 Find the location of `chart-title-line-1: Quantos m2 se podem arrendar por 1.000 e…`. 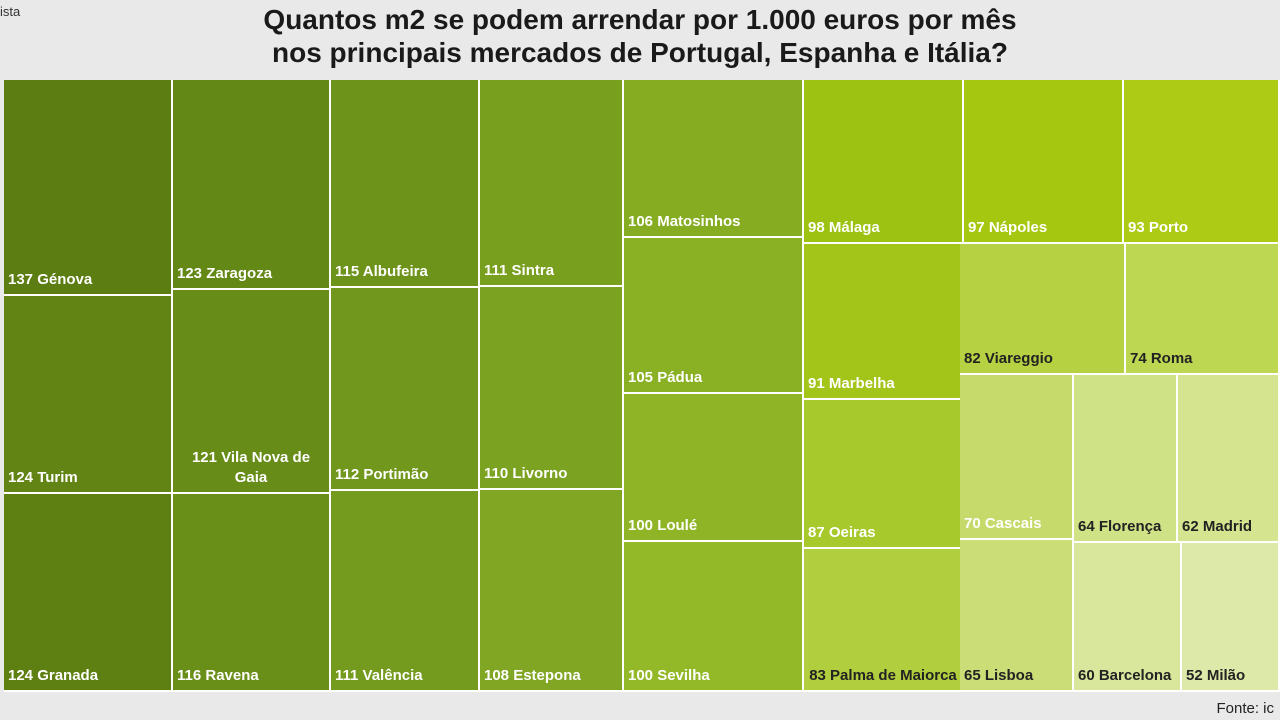

chart-title-line-1: Quantos m2 se podem arrendar por 1.000 e… is located at coordinates (640, 19).